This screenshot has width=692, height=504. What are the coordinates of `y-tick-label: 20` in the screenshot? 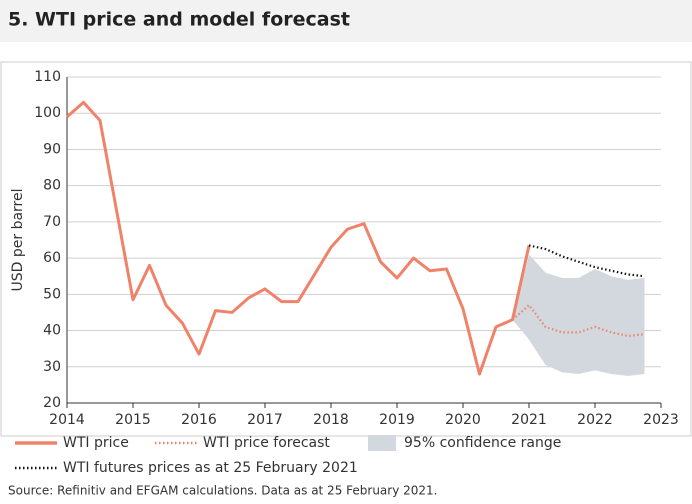 It's located at (52, 403).